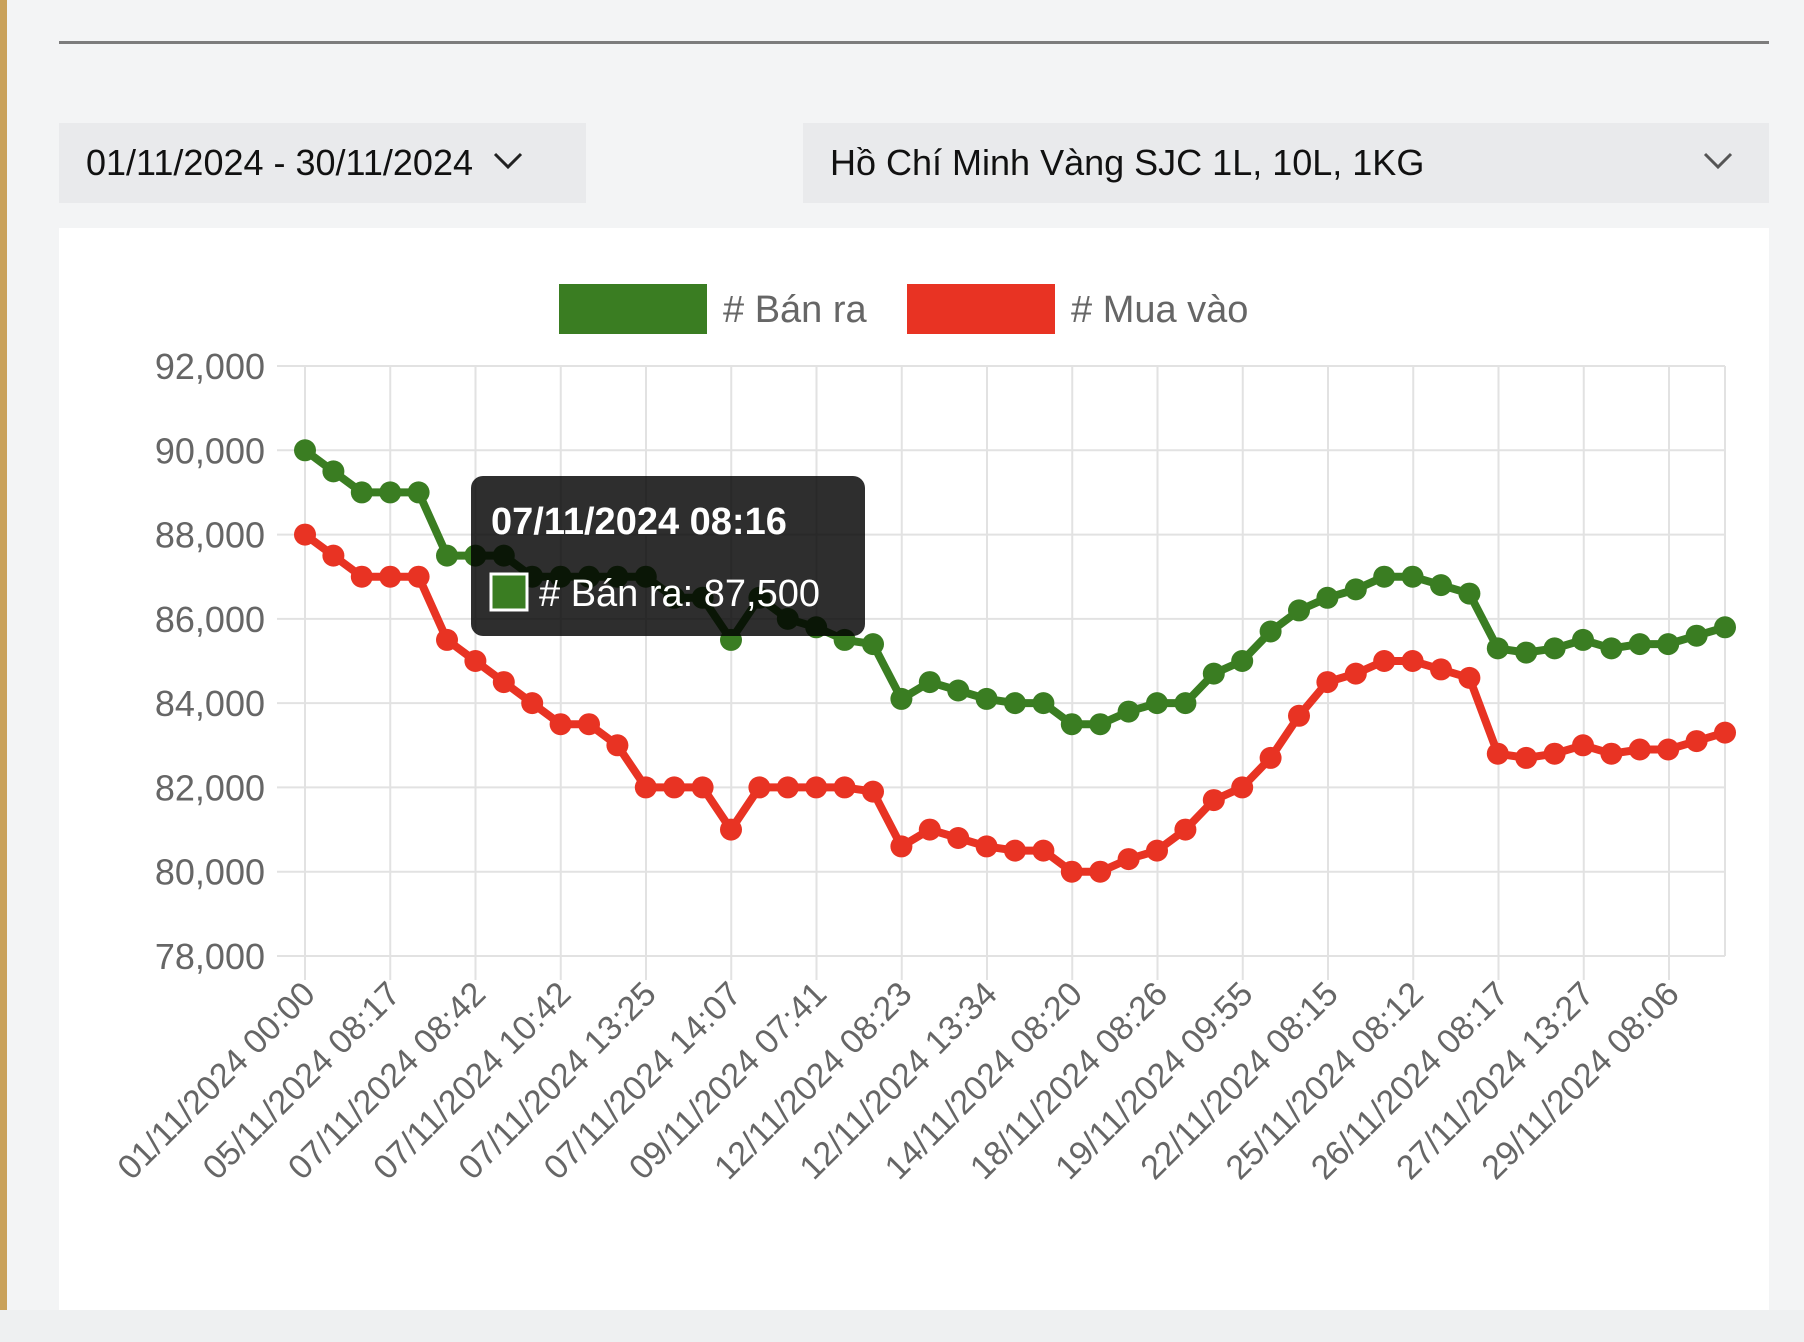 This screenshot has height=1342, width=1804. What do you see at coordinates (210, 703) in the screenshot?
I see `y-tick-label: 84,000` at bounding box center [210, 703].